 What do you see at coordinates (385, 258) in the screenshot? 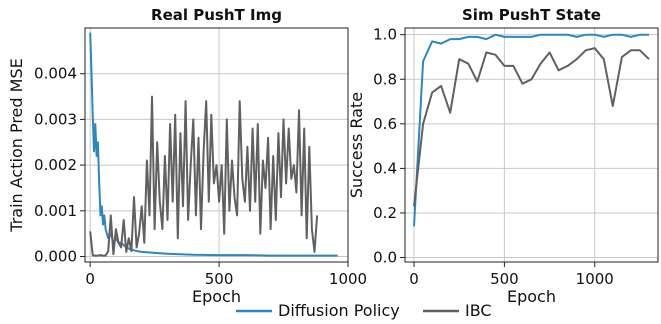
I see `y-tick-label: 0.0` at bounding box center [385, 258].